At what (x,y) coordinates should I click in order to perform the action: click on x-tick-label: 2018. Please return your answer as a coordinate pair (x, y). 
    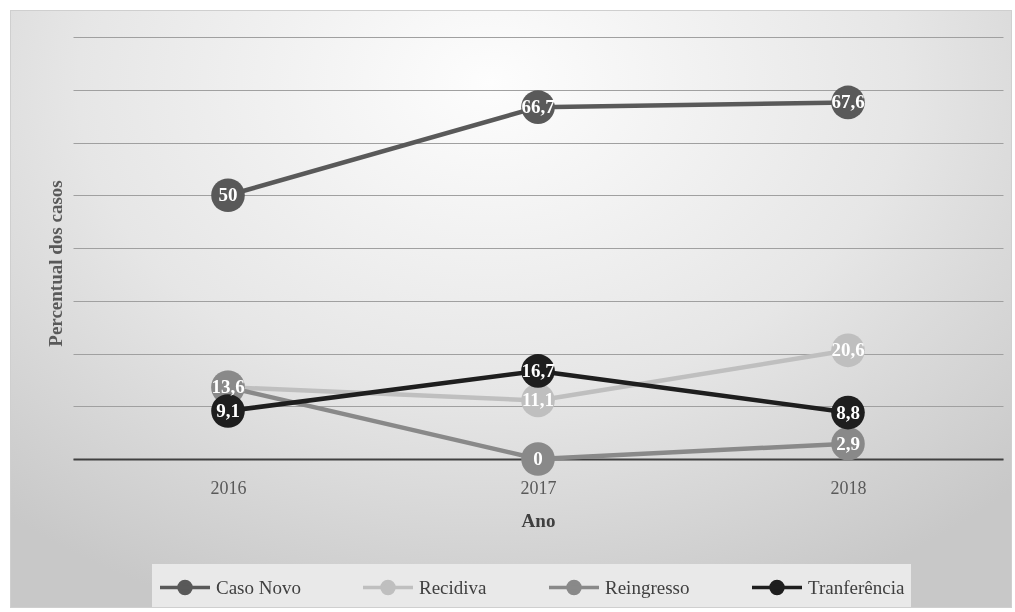
    Looking at the image, I should click on (848, 487).